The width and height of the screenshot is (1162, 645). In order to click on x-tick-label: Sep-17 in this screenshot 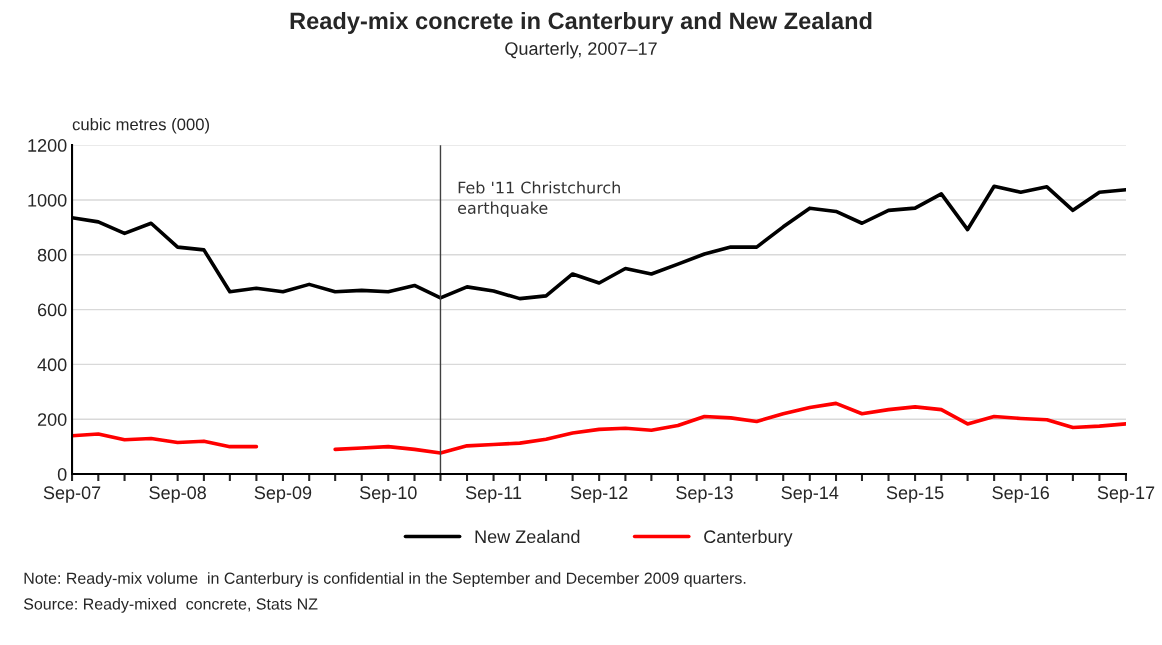, I will do `click(1126, 494)`.